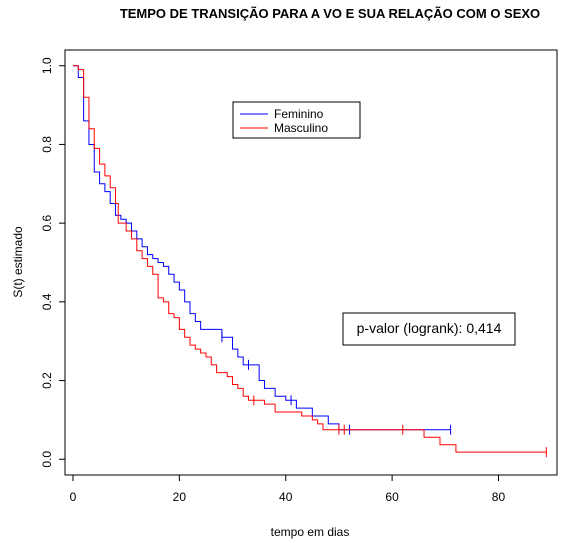 The height and width of the screenshot is (543, 584). What do you see at coordinates (47, 222) in the screenshot?
I see `y-tick-label: 0.6` at bounding box center [47, 222].